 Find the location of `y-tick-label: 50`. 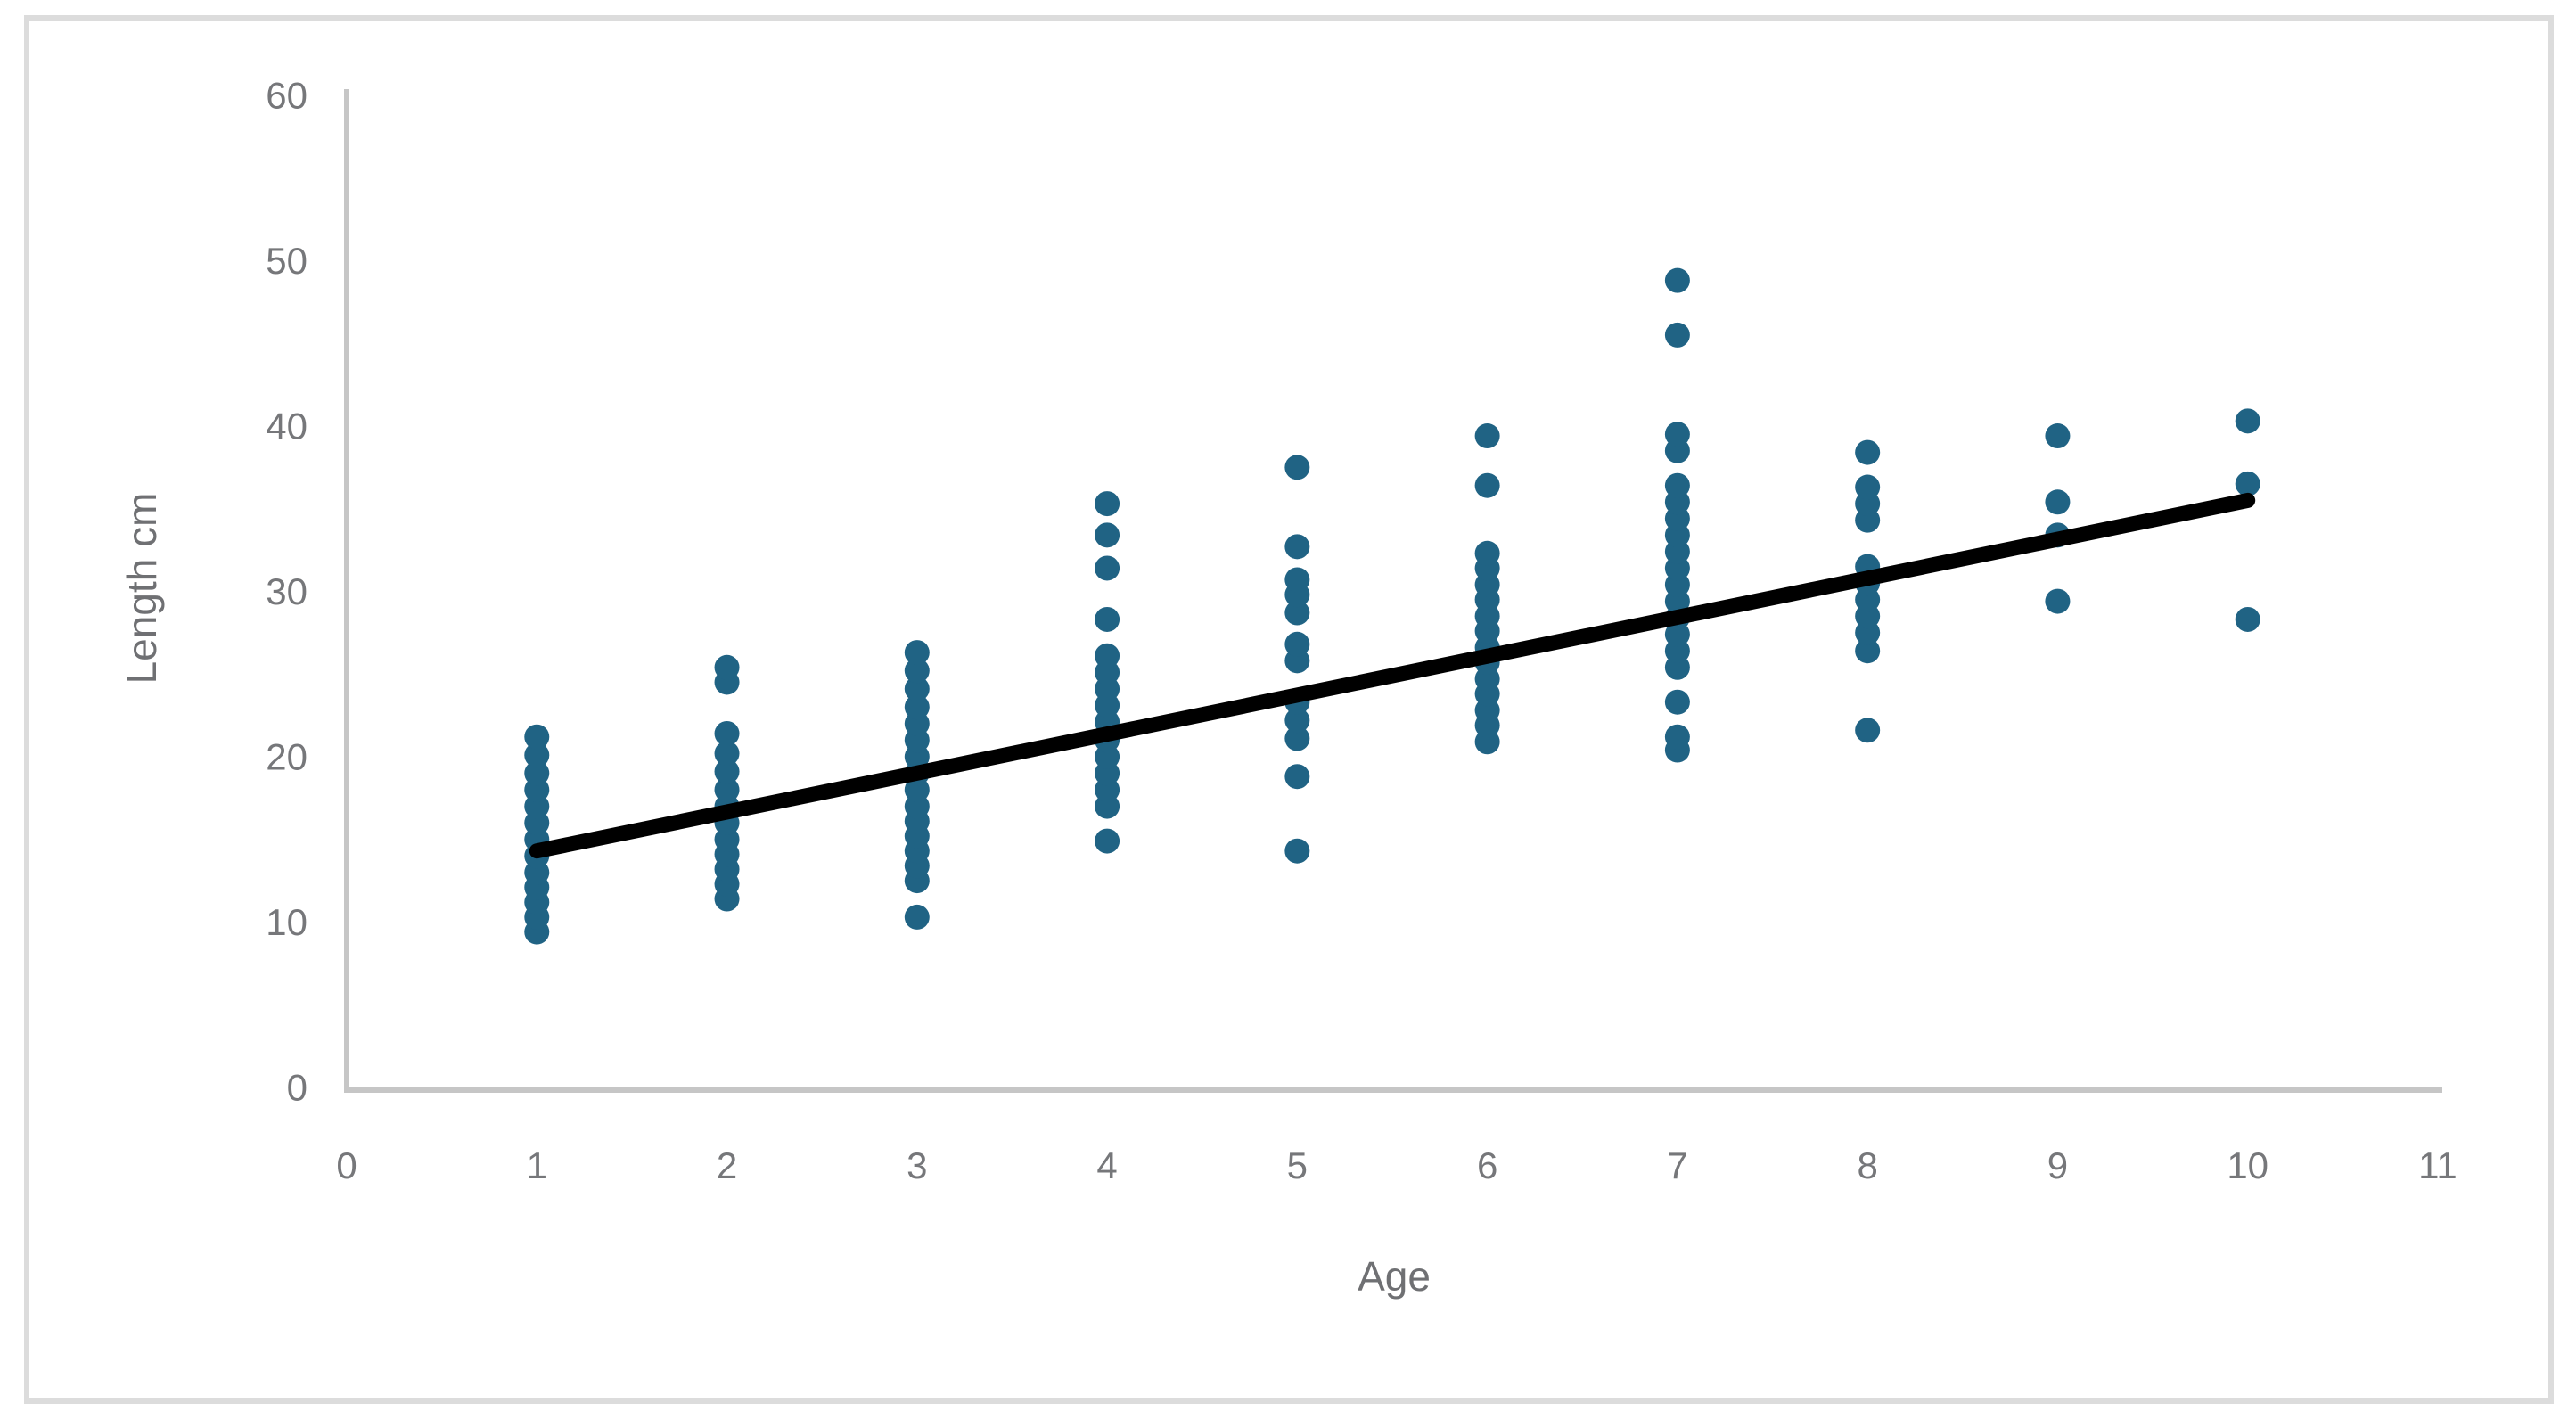

y-tick-label: 50 is located at coordinates (287, 261).